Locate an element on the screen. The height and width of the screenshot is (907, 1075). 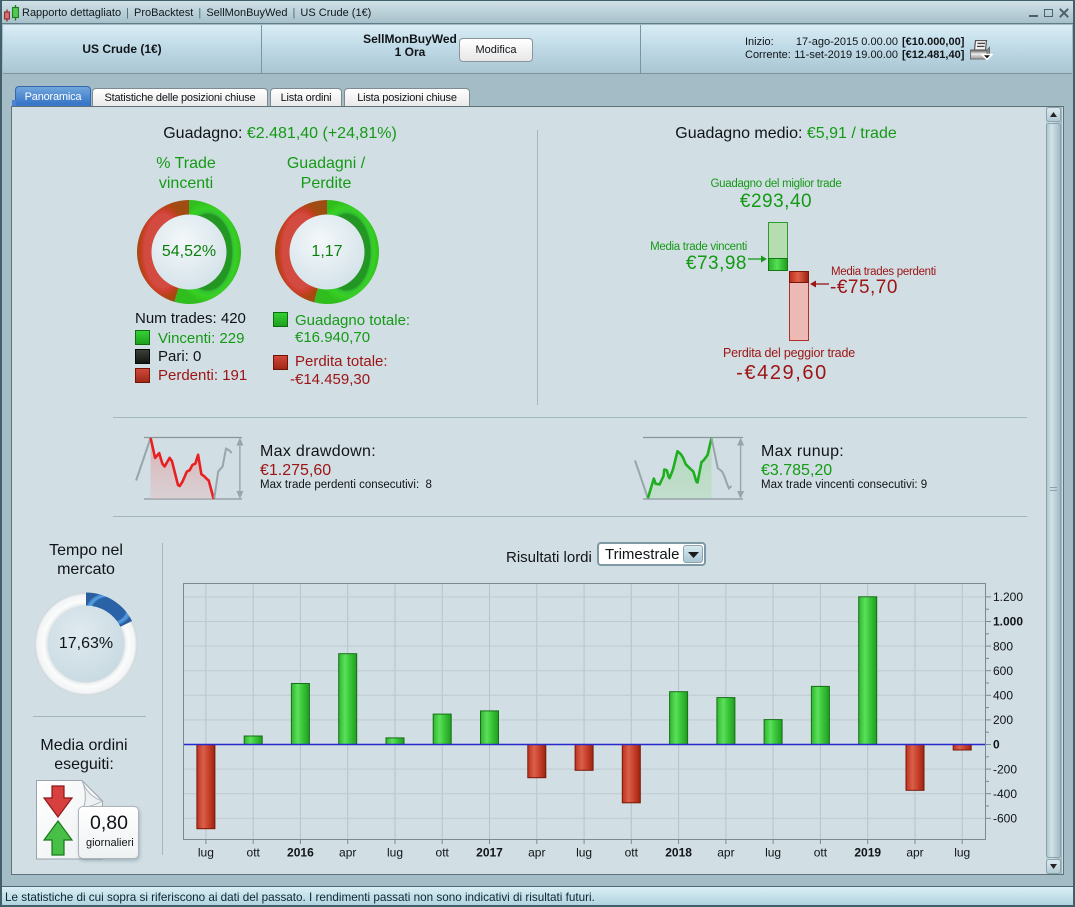
svg-text: 2018 is located at coordinates (678, 853).